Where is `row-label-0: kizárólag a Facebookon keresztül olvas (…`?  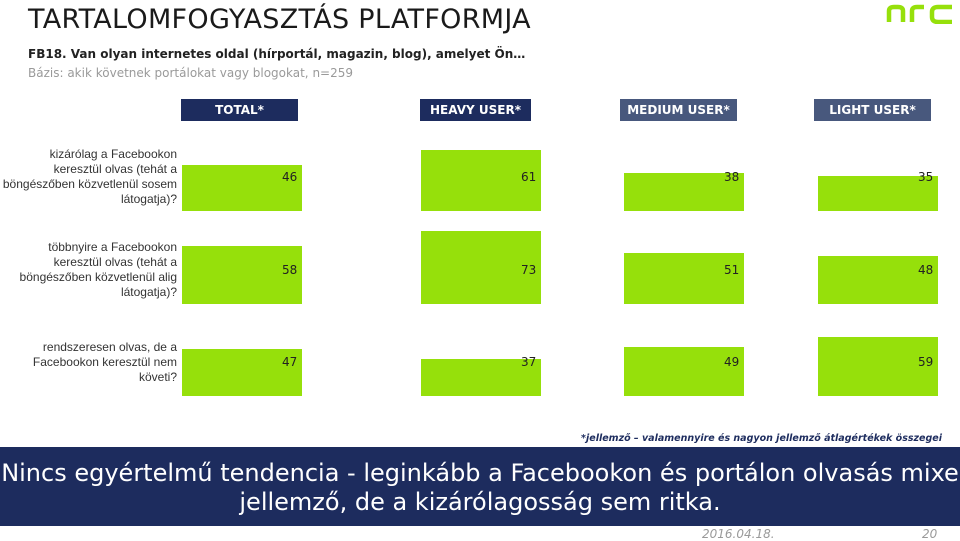
row-label-0: kizárólag a Facebookon keresztül olvas (… is located at coordinates (89, 176).